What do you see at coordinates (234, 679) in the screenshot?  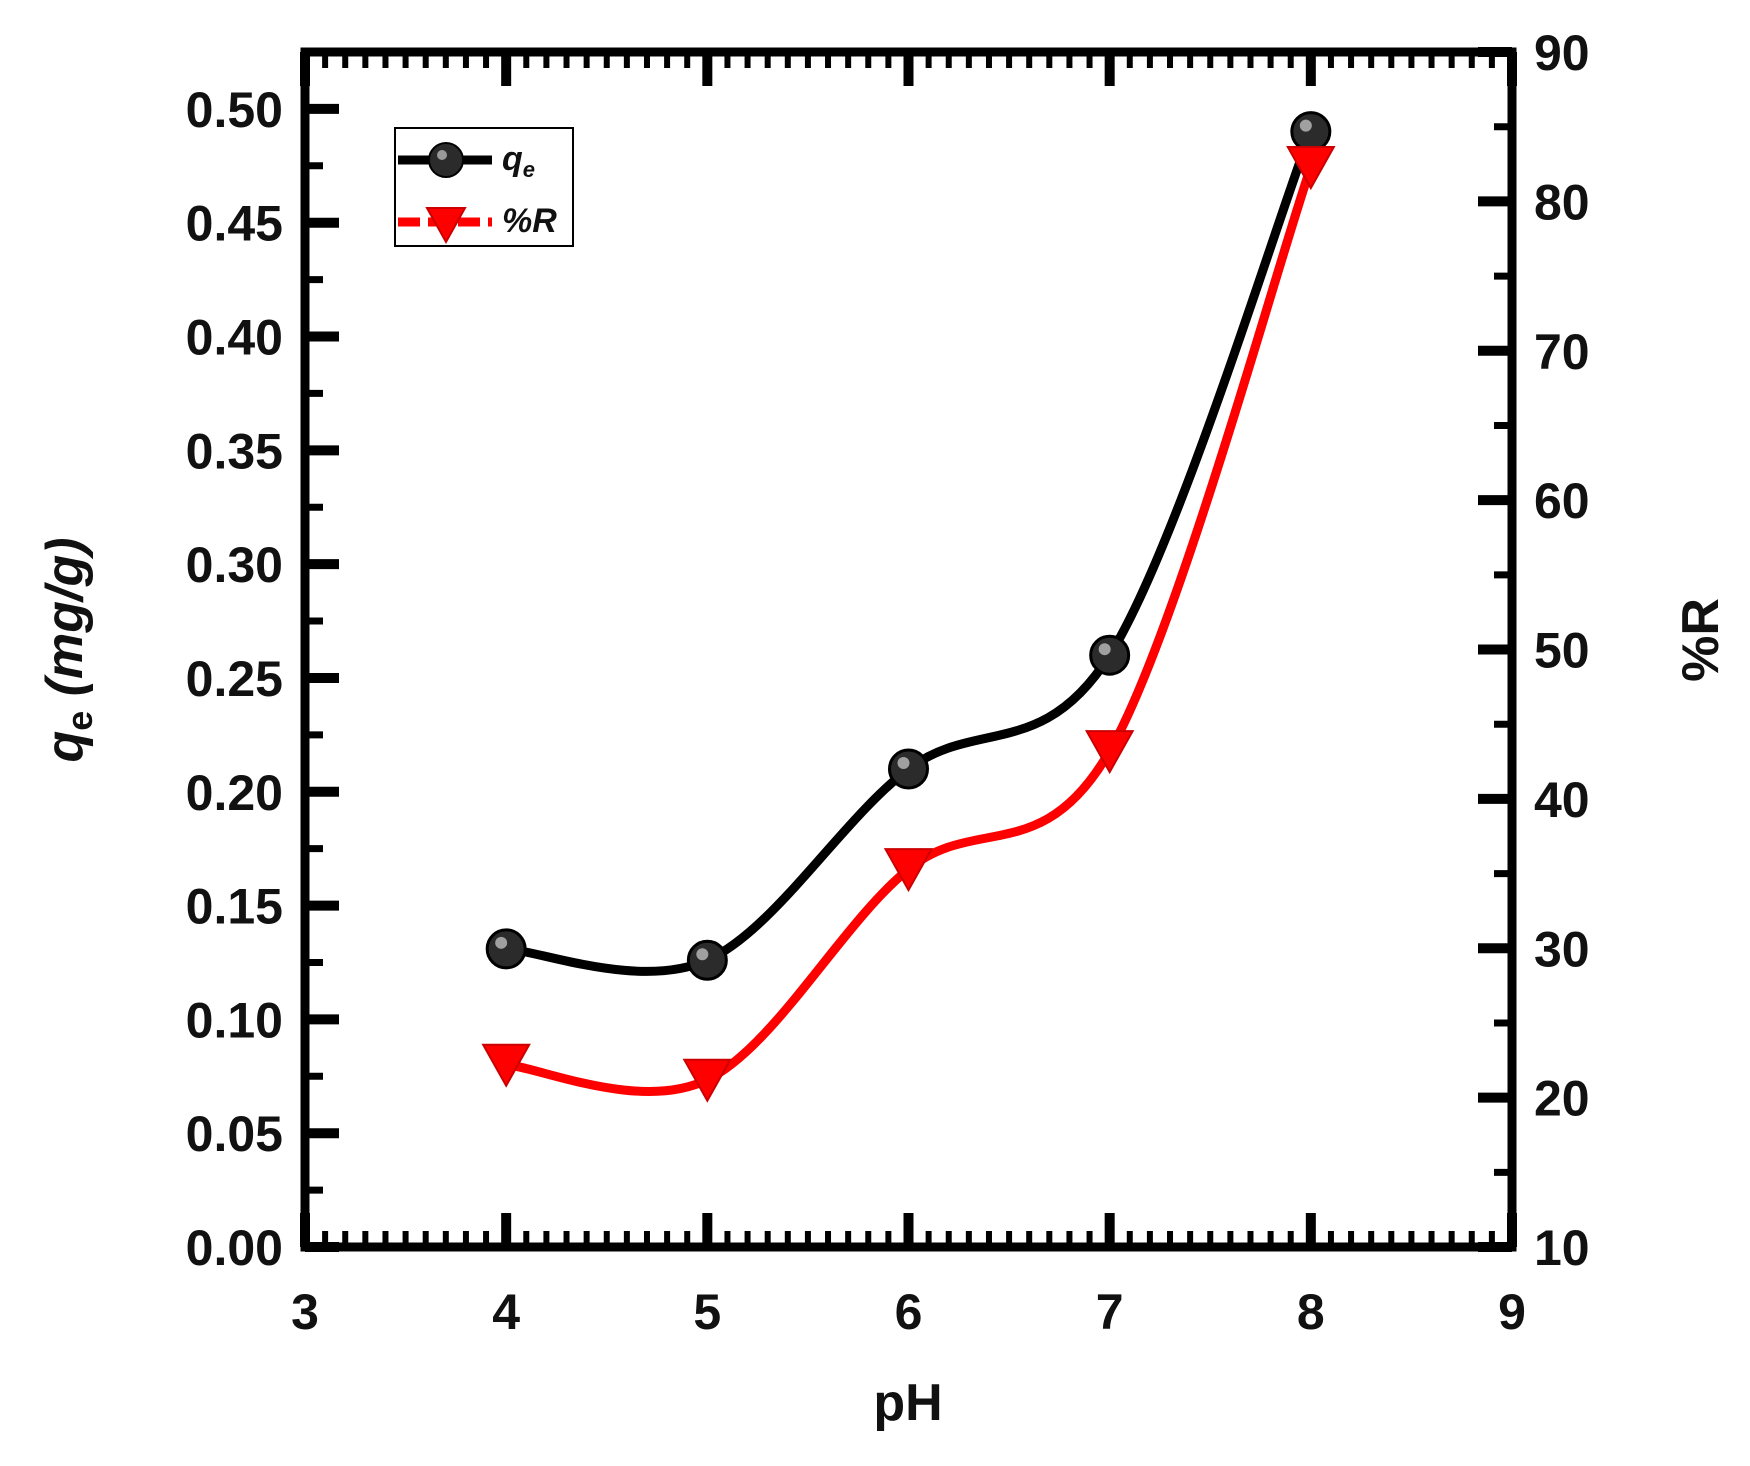 I see `left-tick-label: 0.25` at bounding box center [234, 679].